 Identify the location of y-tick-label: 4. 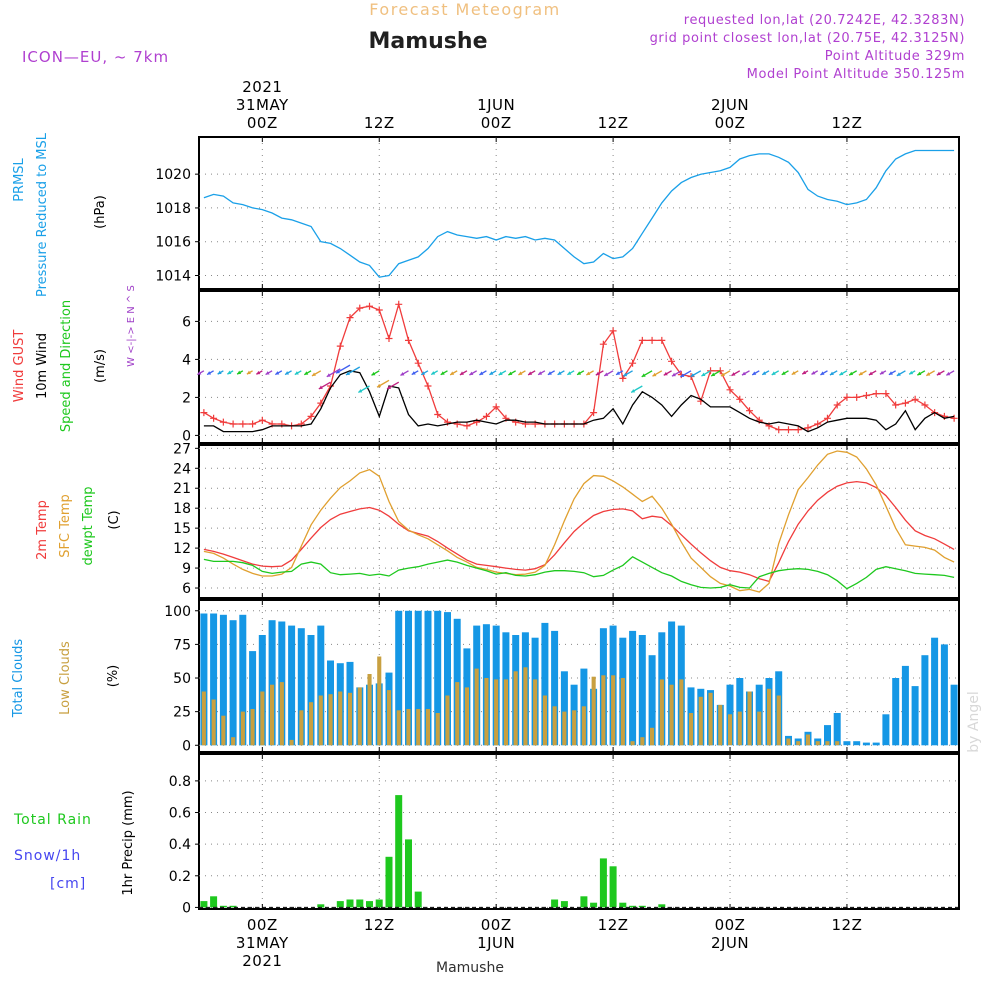
(186, 360).